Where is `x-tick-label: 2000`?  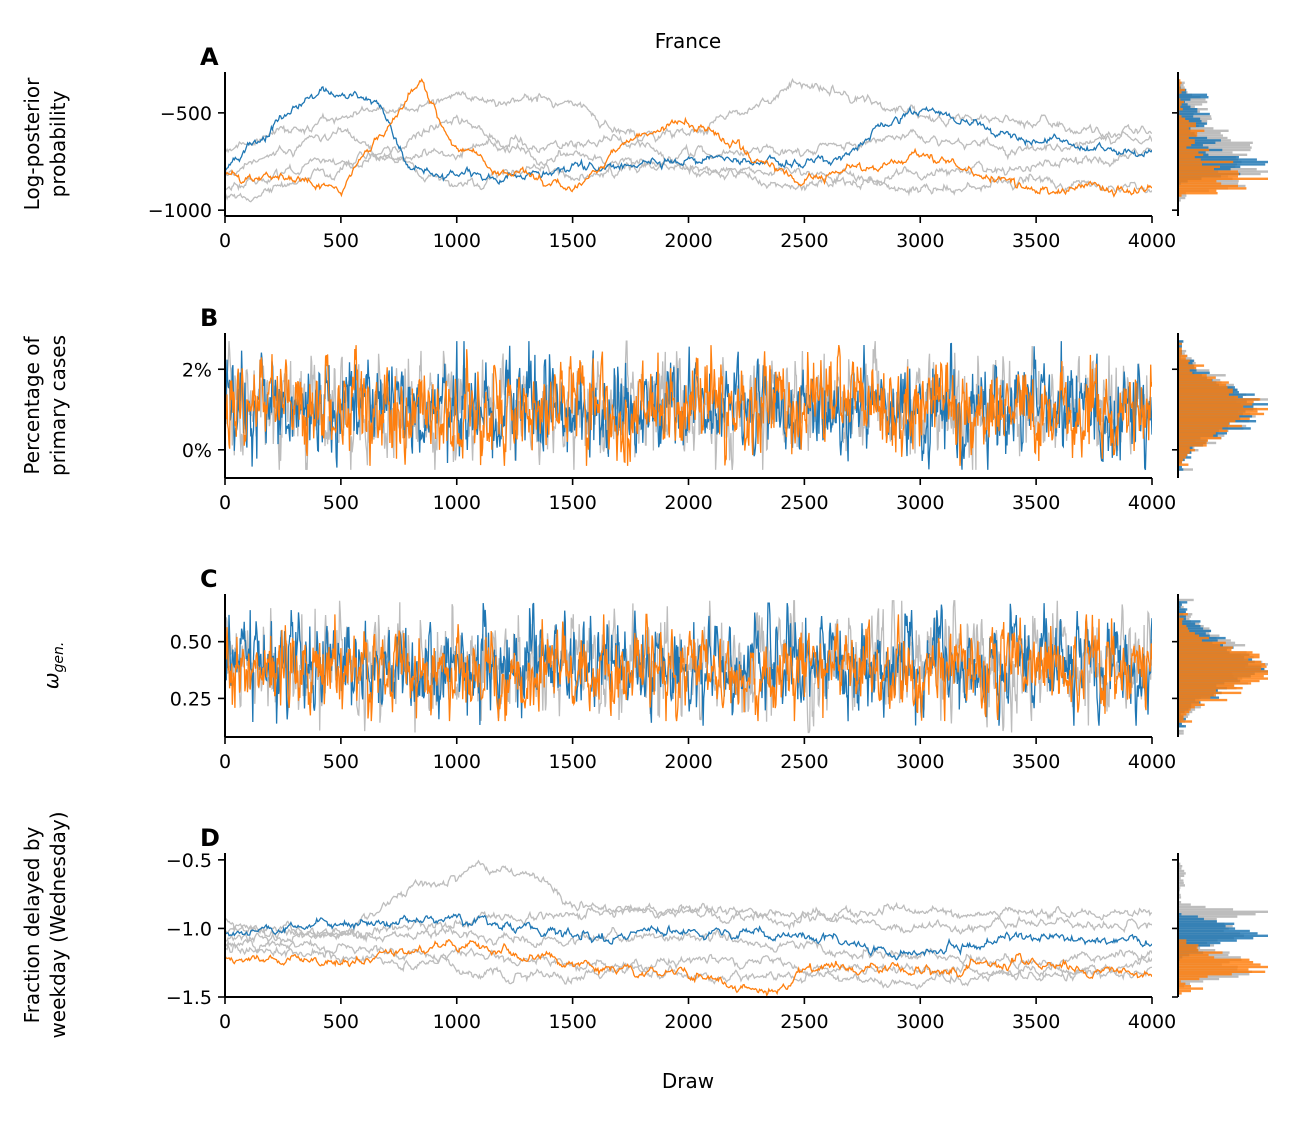
x-tick-label: 2000 is located at coordinates (688, 503).